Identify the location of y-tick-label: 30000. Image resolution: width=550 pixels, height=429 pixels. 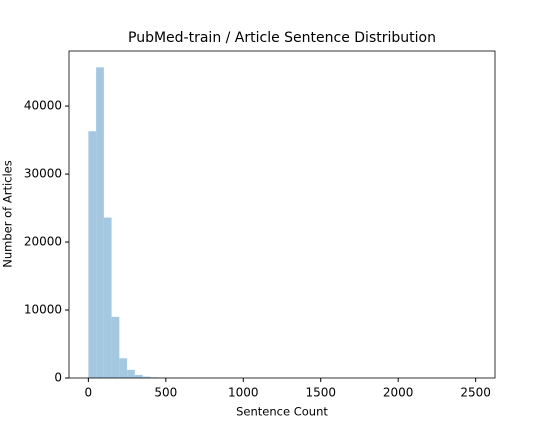
(43, 174).